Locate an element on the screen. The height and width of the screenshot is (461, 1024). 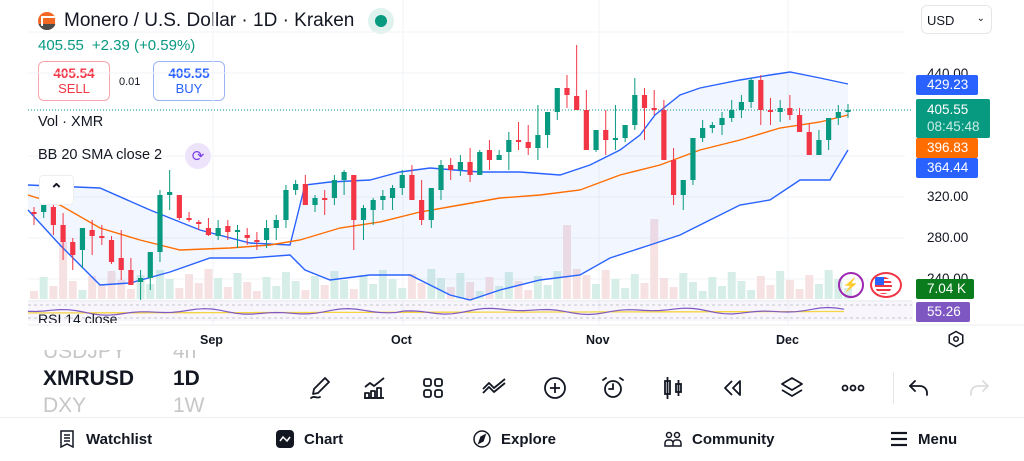
layers-icon is located at coordinates (792, 387).